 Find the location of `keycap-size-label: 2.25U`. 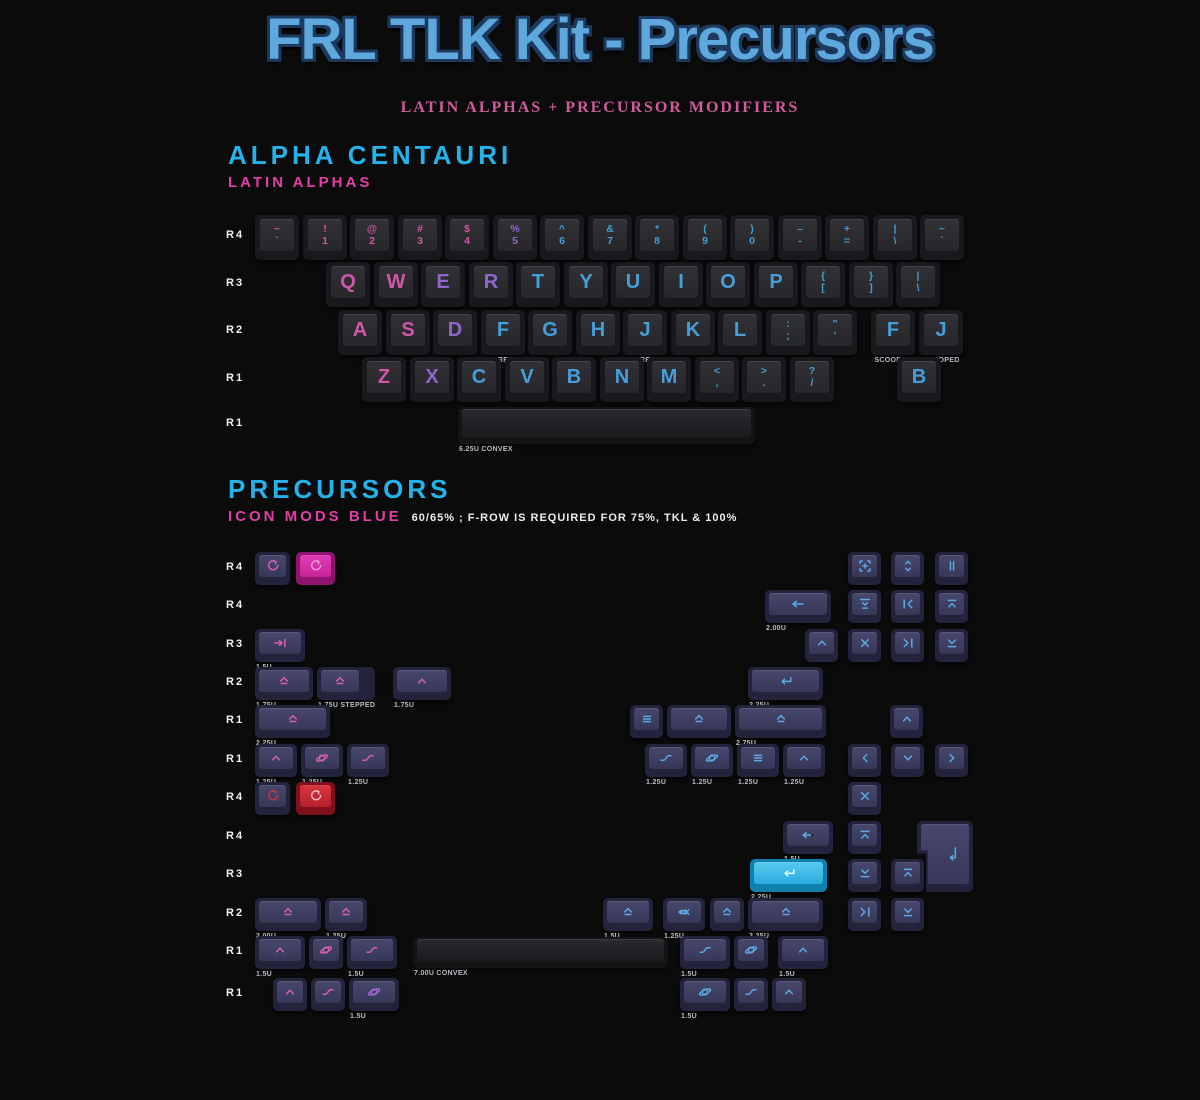

keycap-size-label: 2.25U is located at coordinates (266, 743).